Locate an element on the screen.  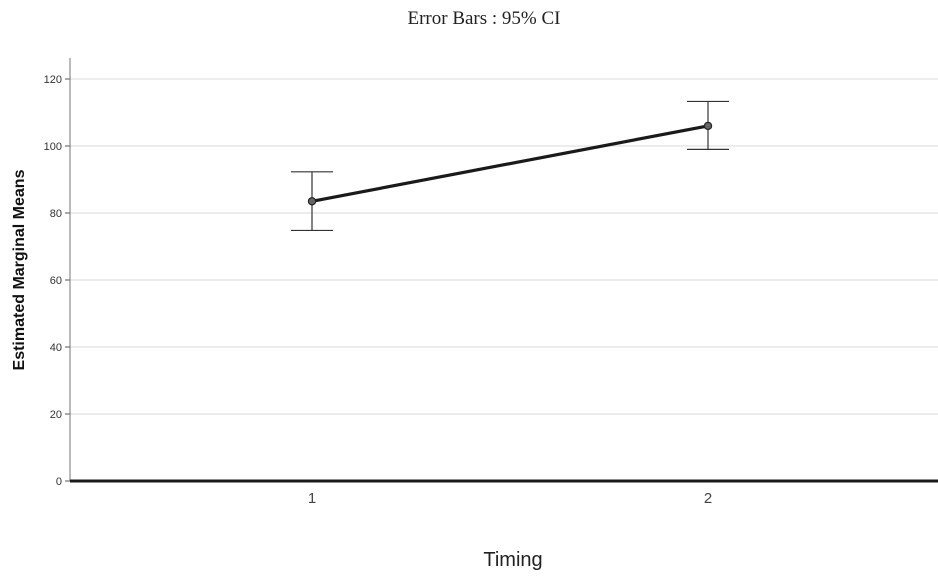
y-tick-label: 80 is located at coordinates (56, 214).